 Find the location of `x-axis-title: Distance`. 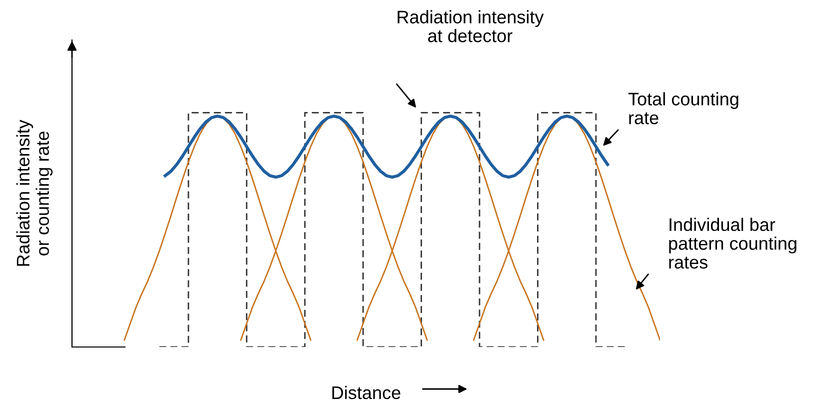

x-axis-title: Distance is located at coordinates (366, 393).